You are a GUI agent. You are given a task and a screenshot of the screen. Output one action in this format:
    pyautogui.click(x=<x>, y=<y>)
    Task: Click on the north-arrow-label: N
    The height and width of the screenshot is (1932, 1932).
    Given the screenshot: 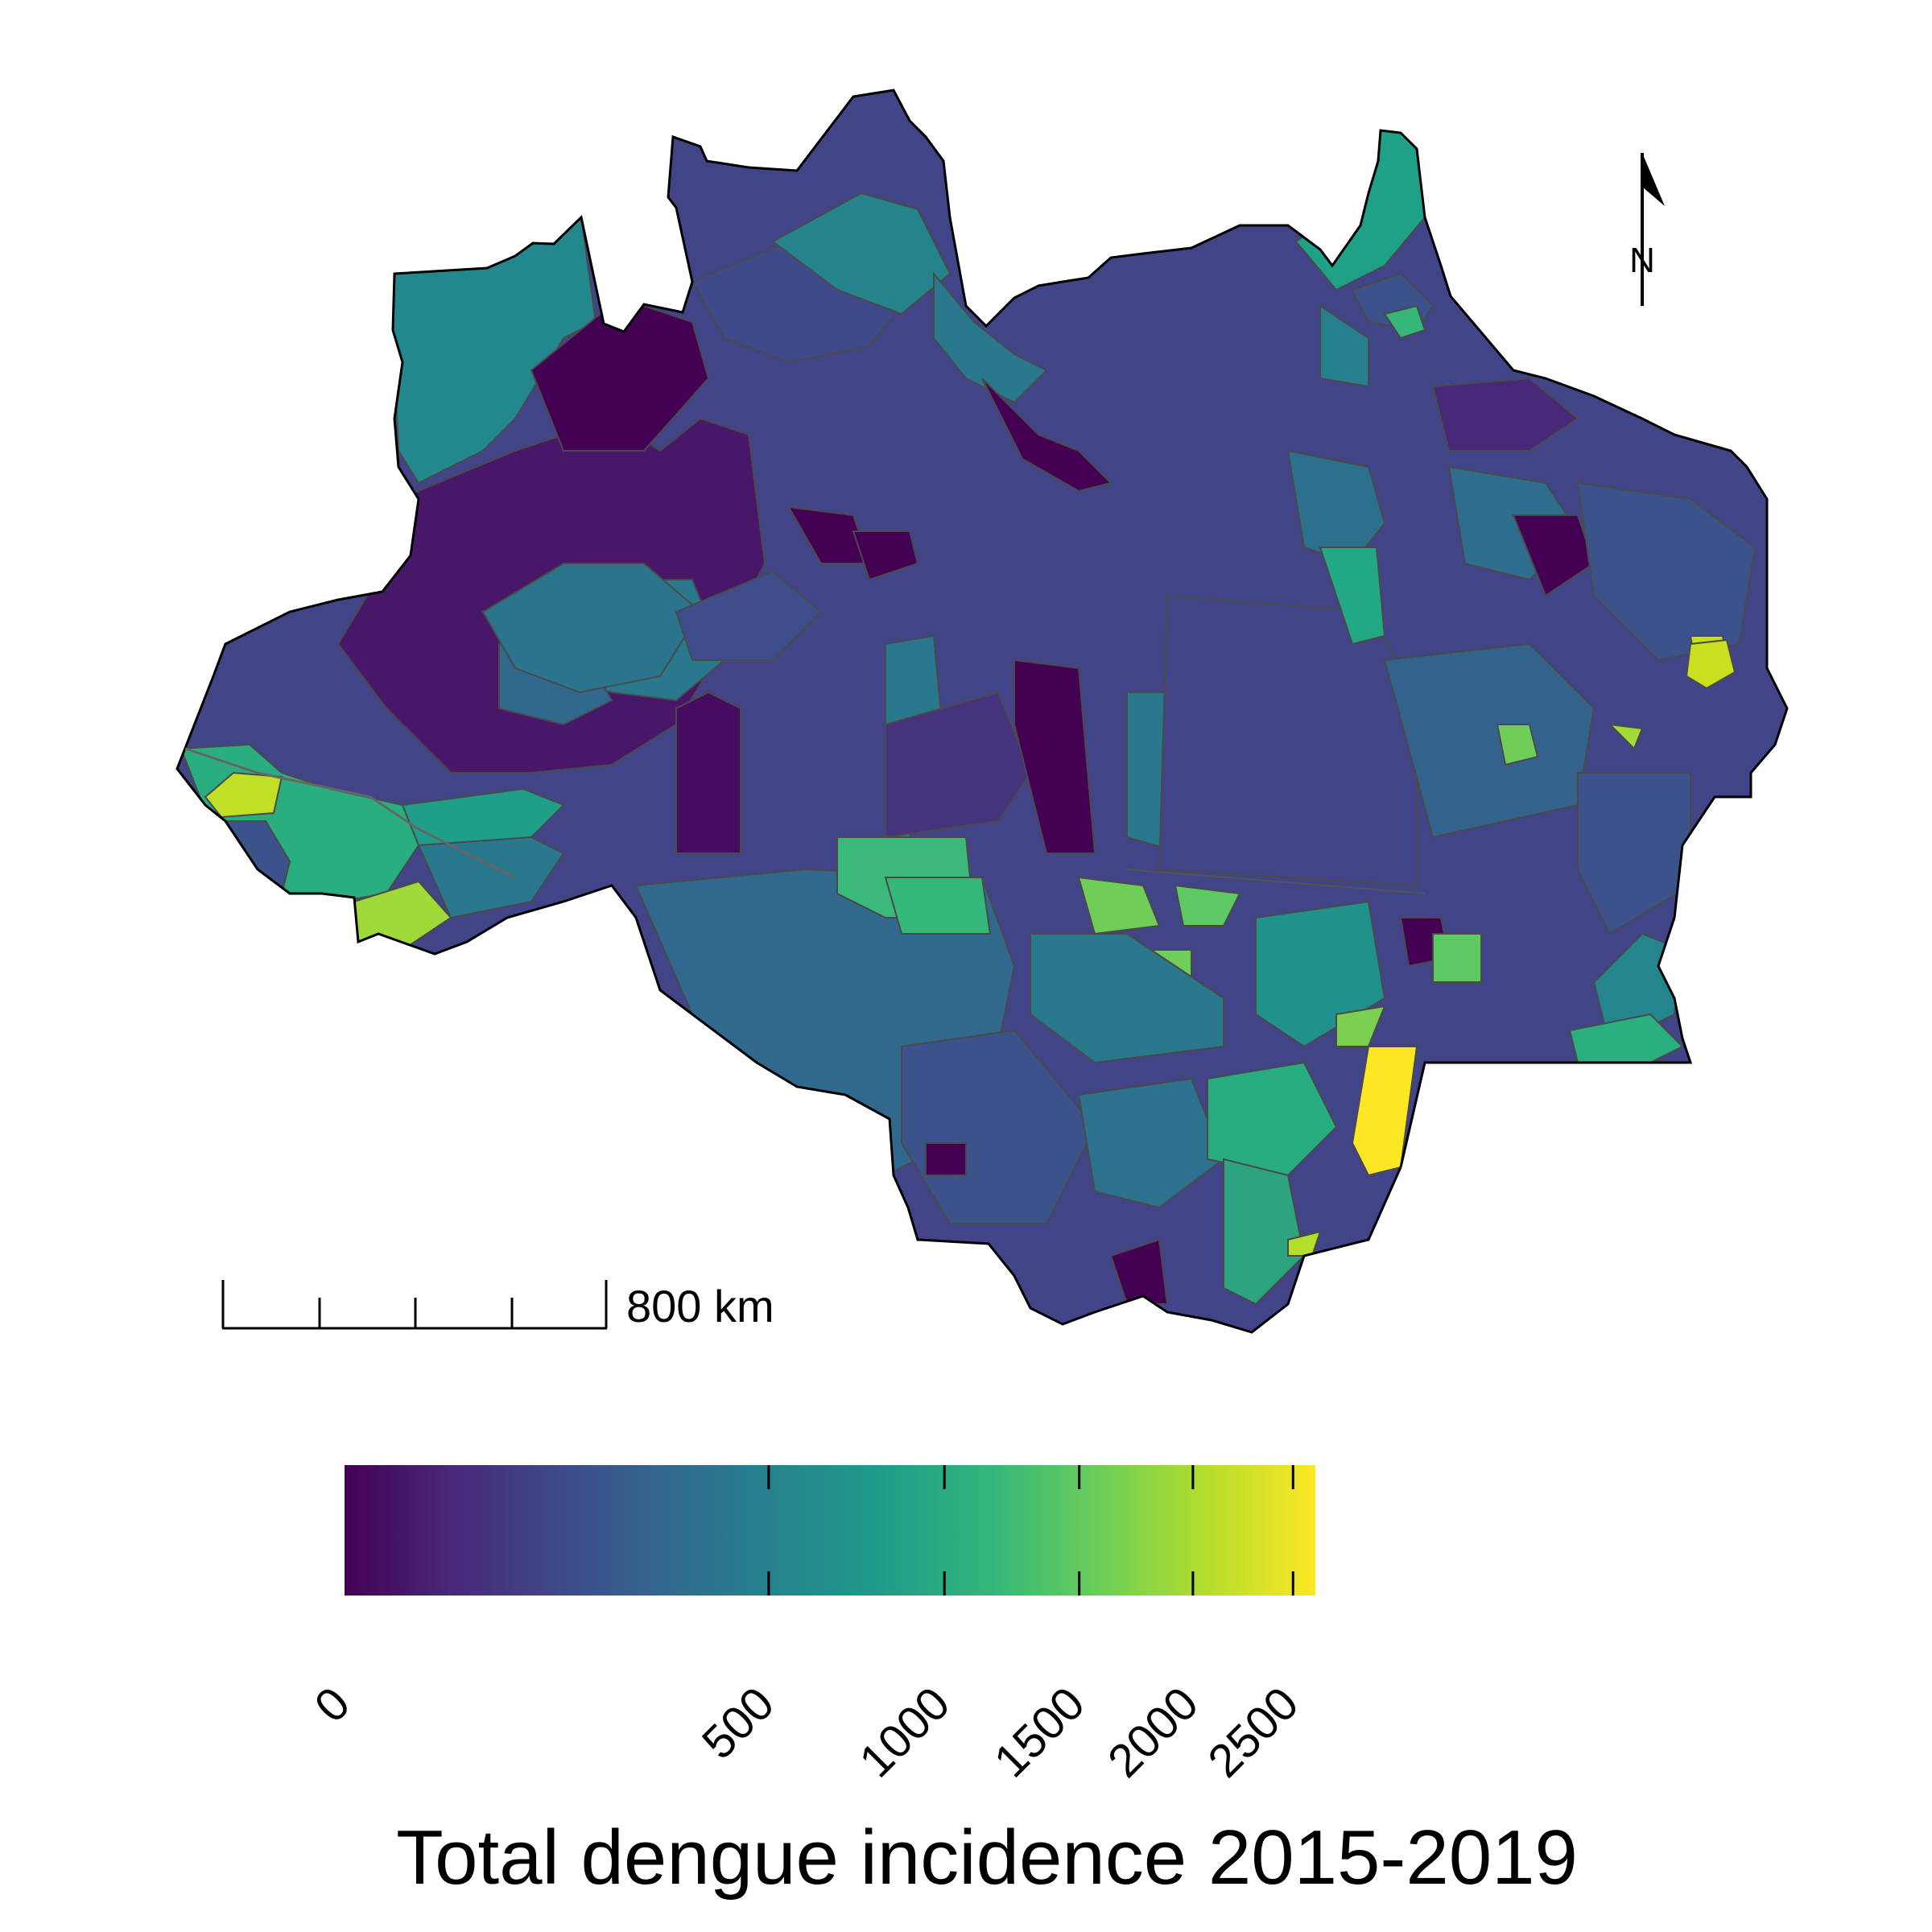 What is the action you would take?
    pyautogui.click(x=1642, y=260)
    